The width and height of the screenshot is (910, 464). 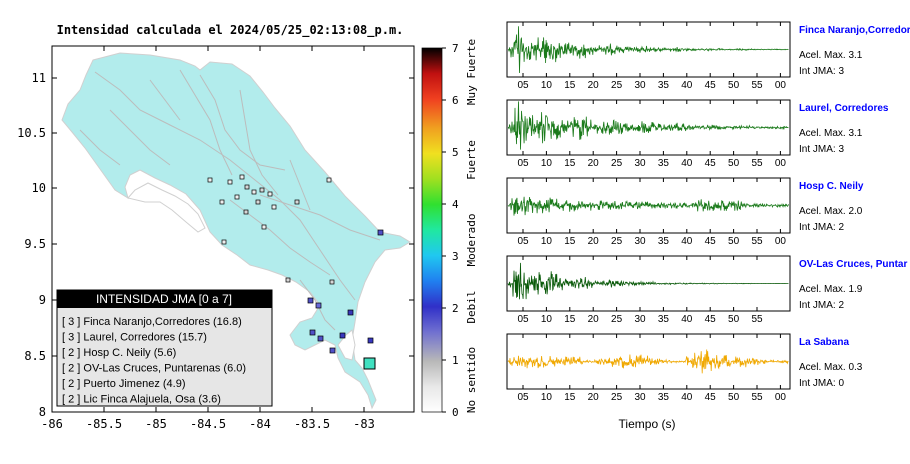 What do you see at coordinates (844, 108) in the screenshot?
I see `station-name: Laurel, Corredores` at bounding box center [844, 108].